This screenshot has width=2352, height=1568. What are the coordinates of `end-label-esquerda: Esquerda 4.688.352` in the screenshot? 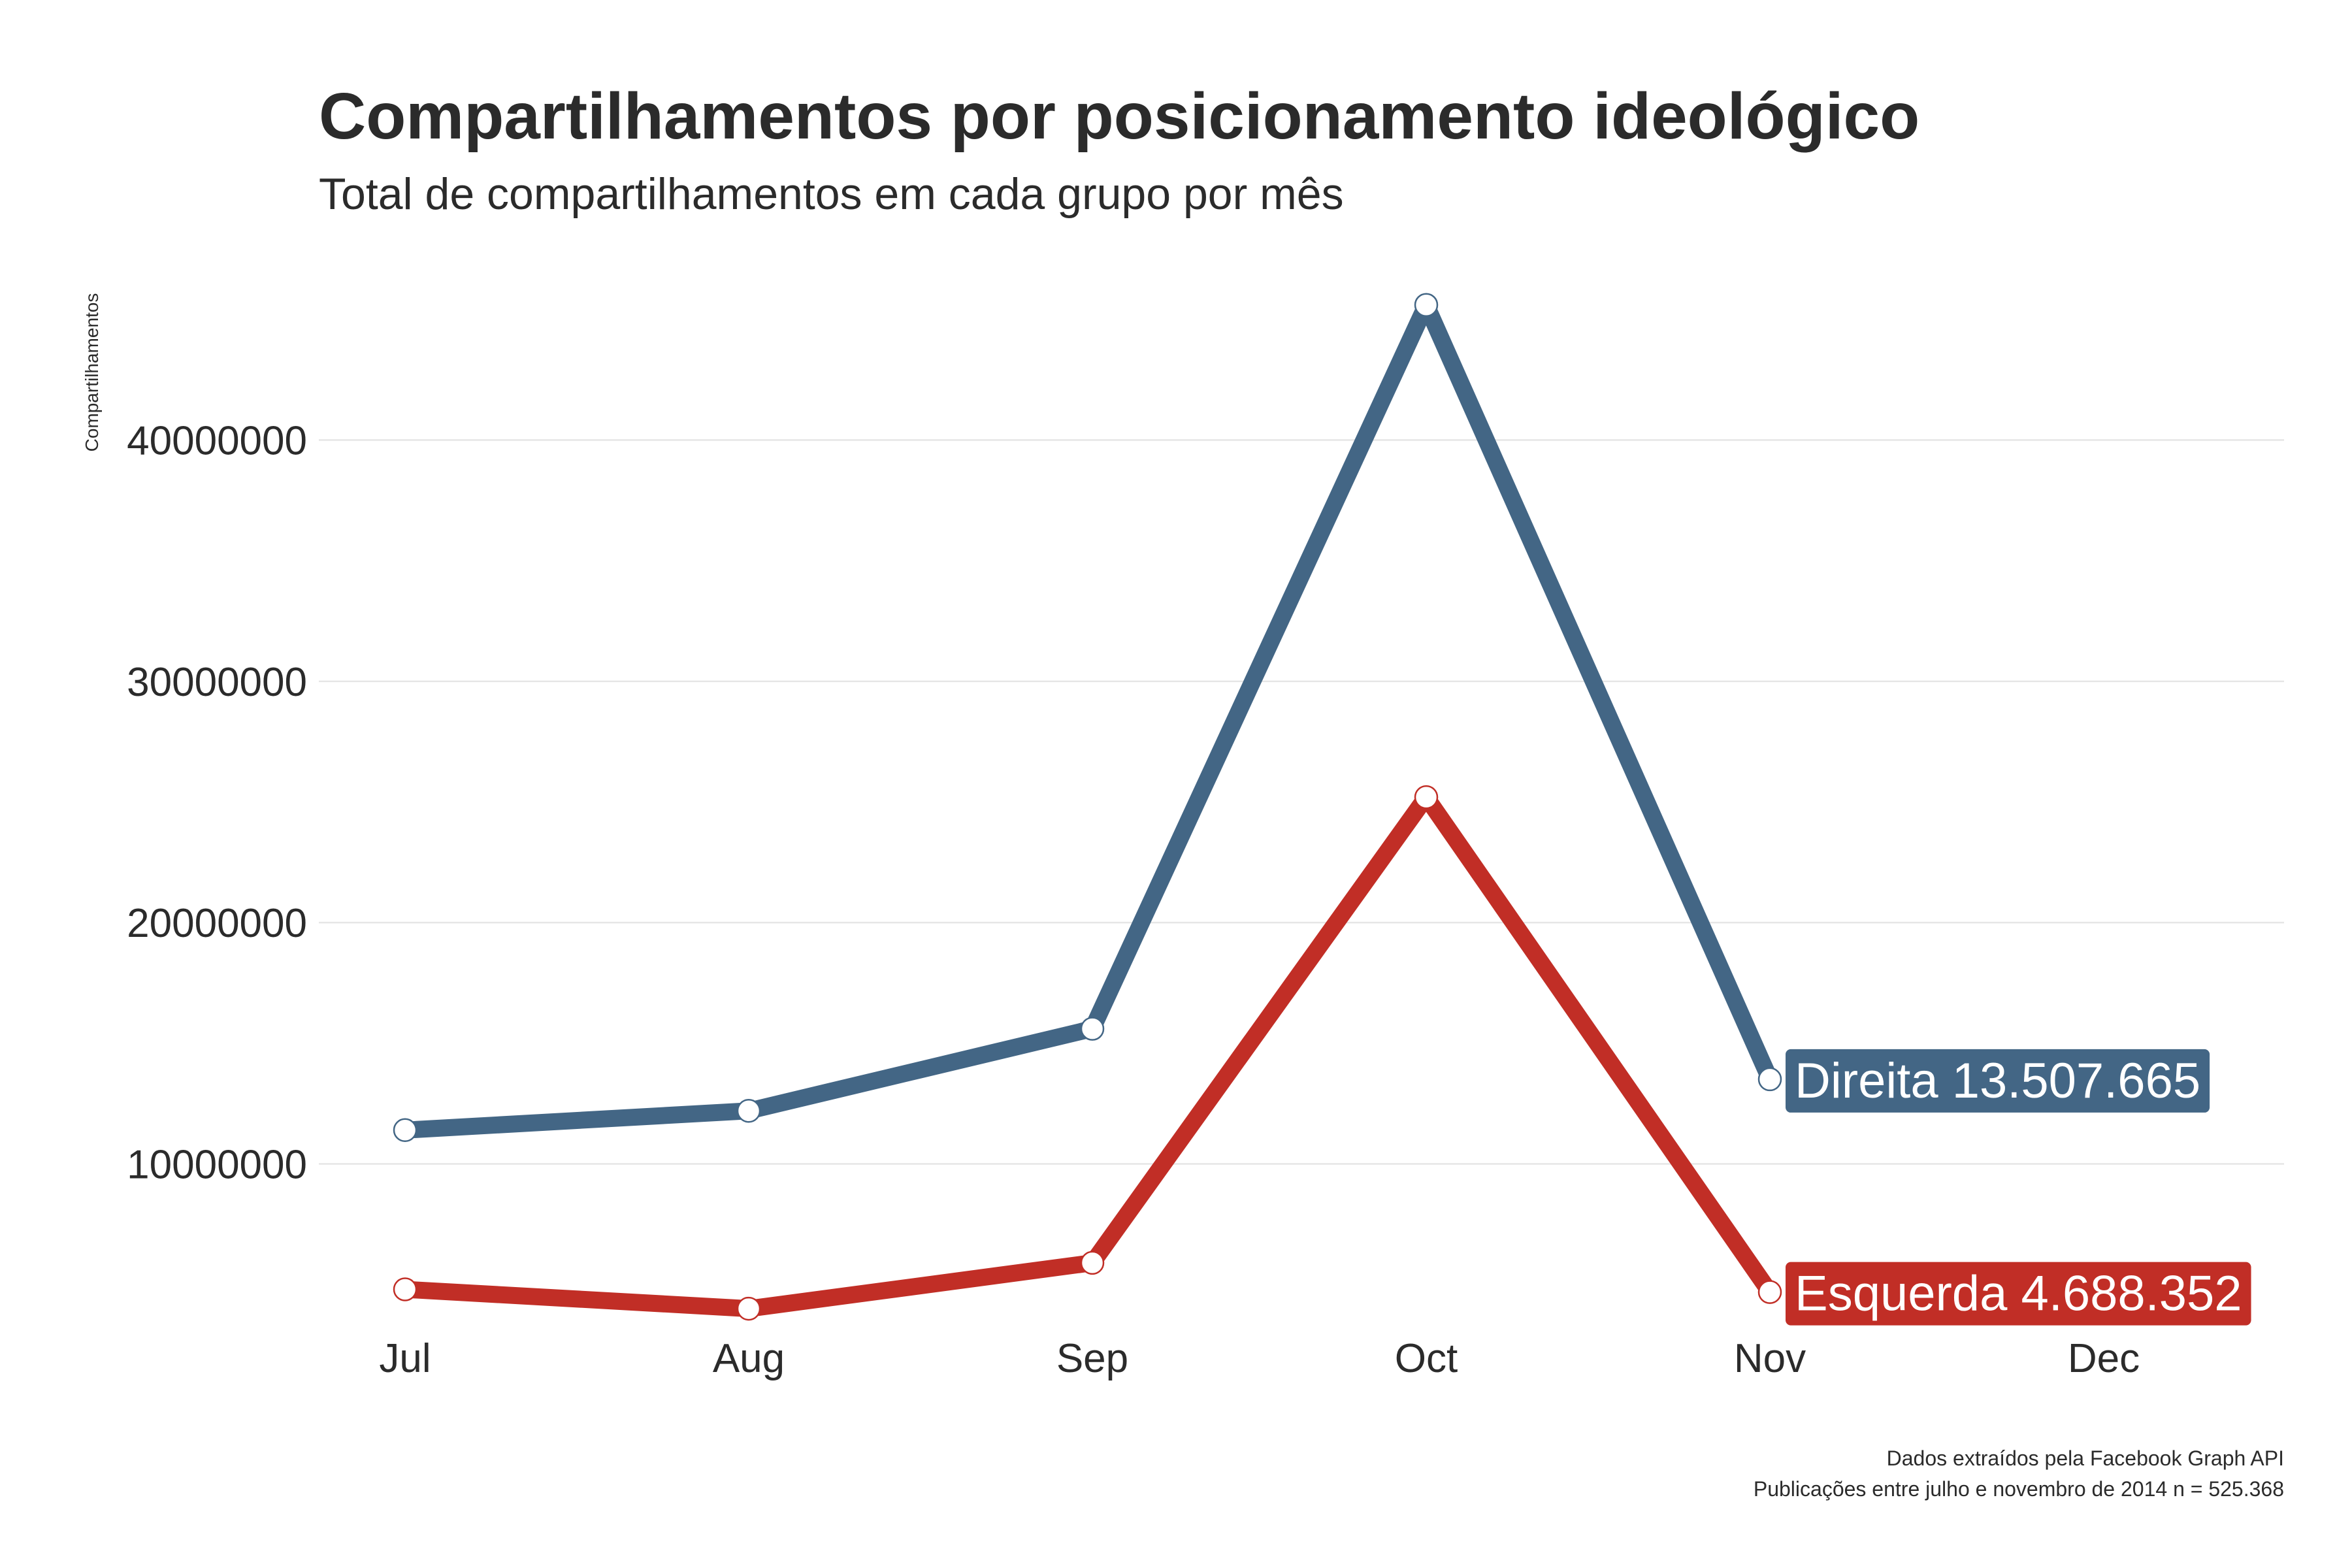 It's located at (2018, 1294).